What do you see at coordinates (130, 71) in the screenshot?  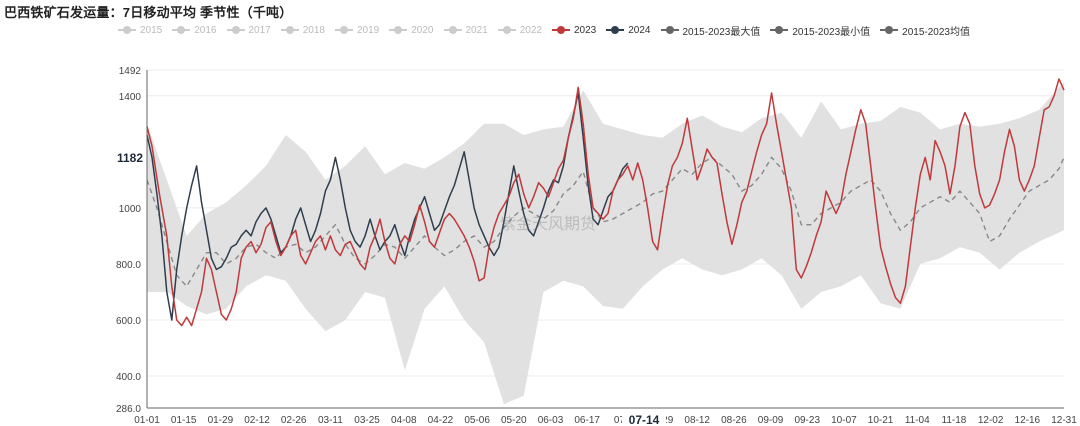 I see `y-tick-label: 1492` at bounding box center [130, 71].